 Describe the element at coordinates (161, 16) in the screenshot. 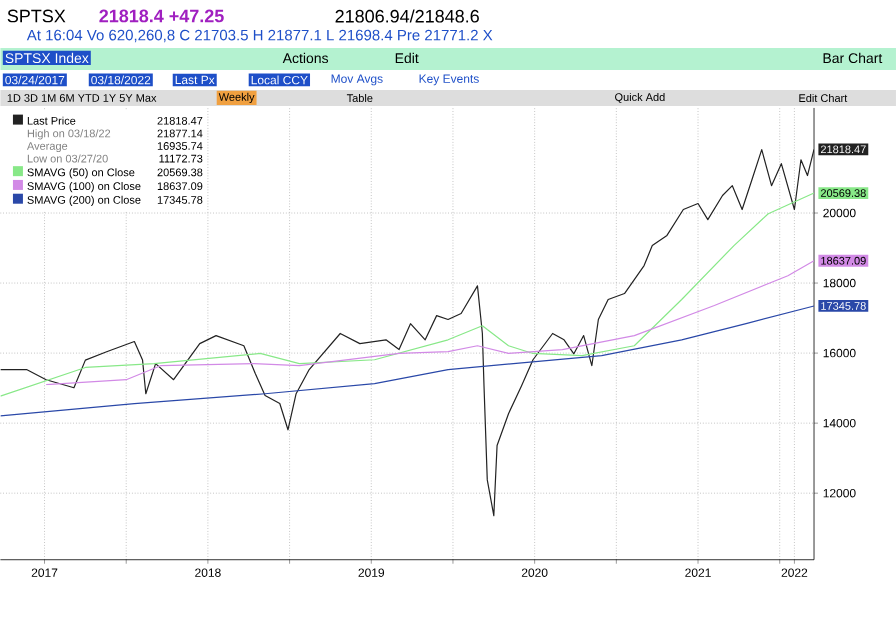

I see `text: 21818.4 +47.25` at that location.